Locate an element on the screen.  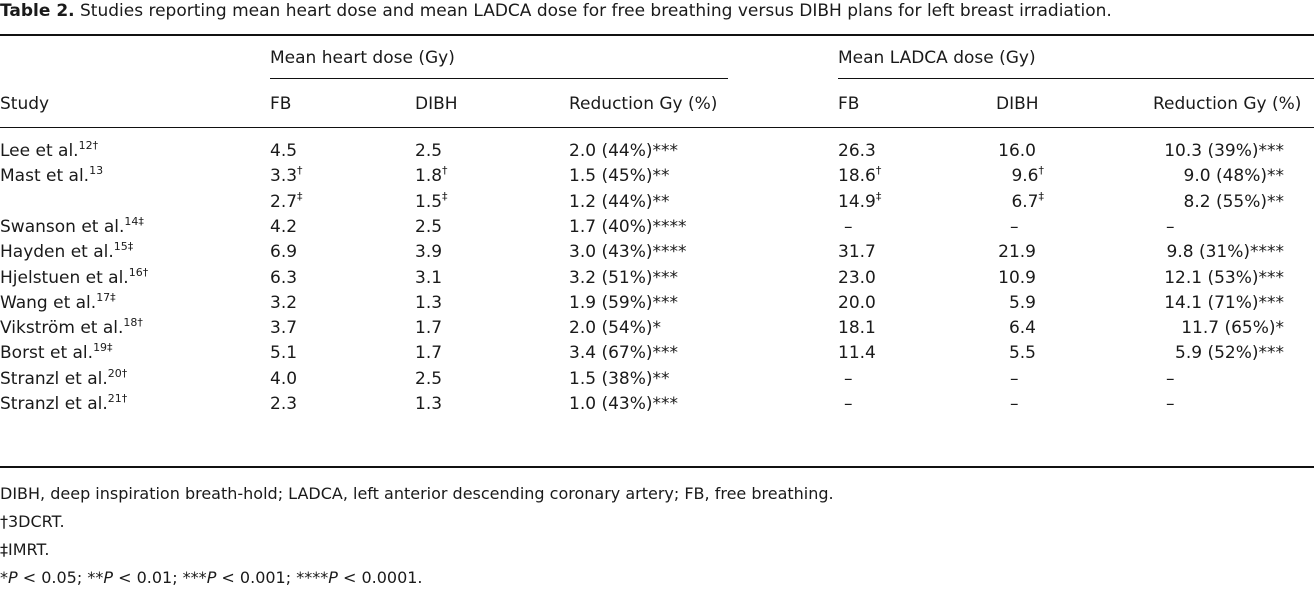
cell-lfb: 14.9‡ is located at coordinates (860, 200).